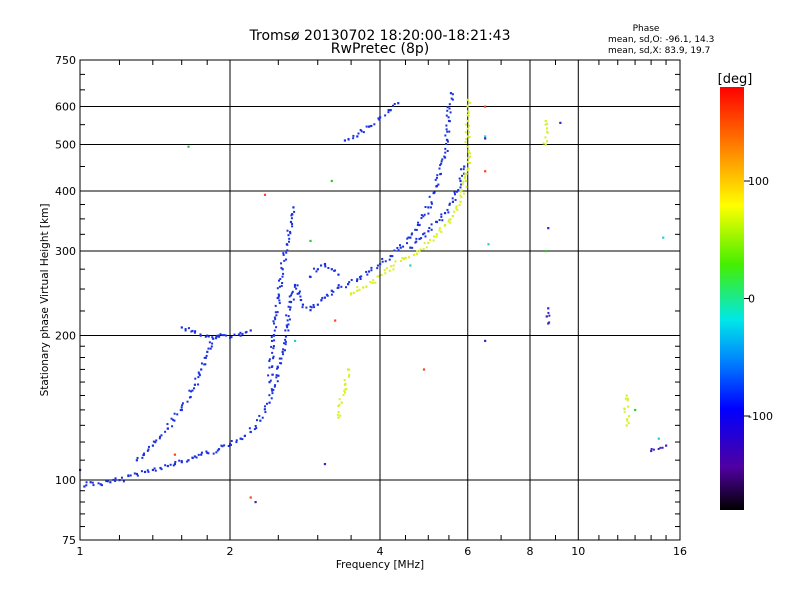 The height and width of the screenshot is (600, 800). Describe the element at coordinates (65, 60) in the screenshot. I see `y-tick-label: 750` at that location.